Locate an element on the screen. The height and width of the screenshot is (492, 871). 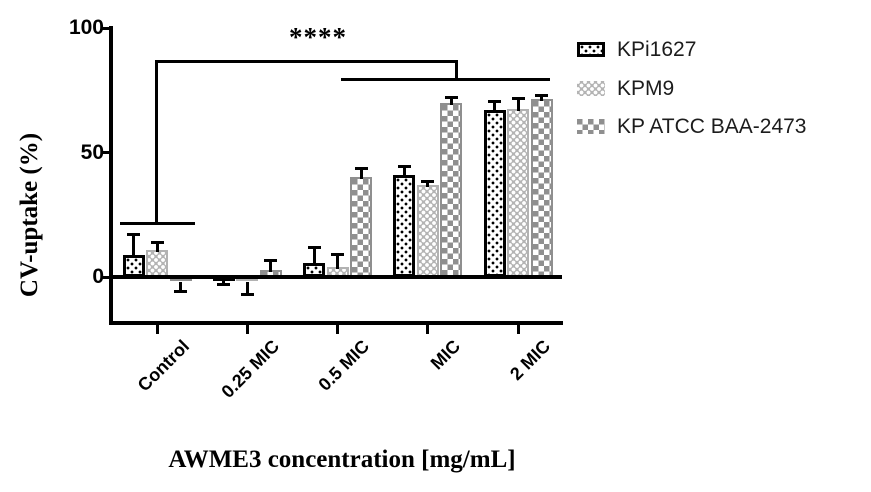
x-axis-category-label: 0.25 MIC is located at coordinates (250, 369).